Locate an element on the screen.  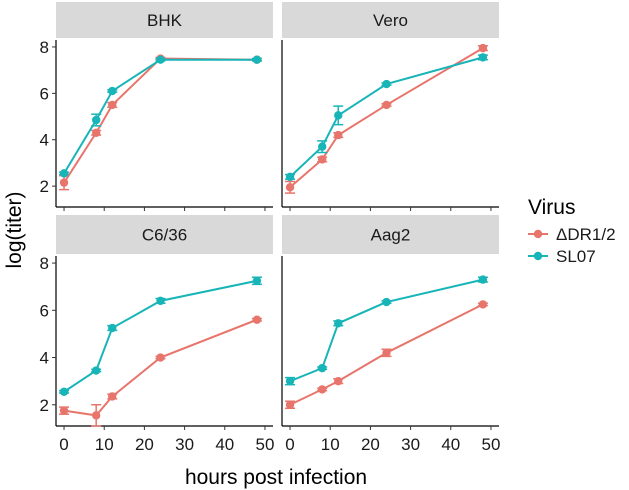
x-tick-label-c6-36-50: 50 is located at coordinates (265, 444).